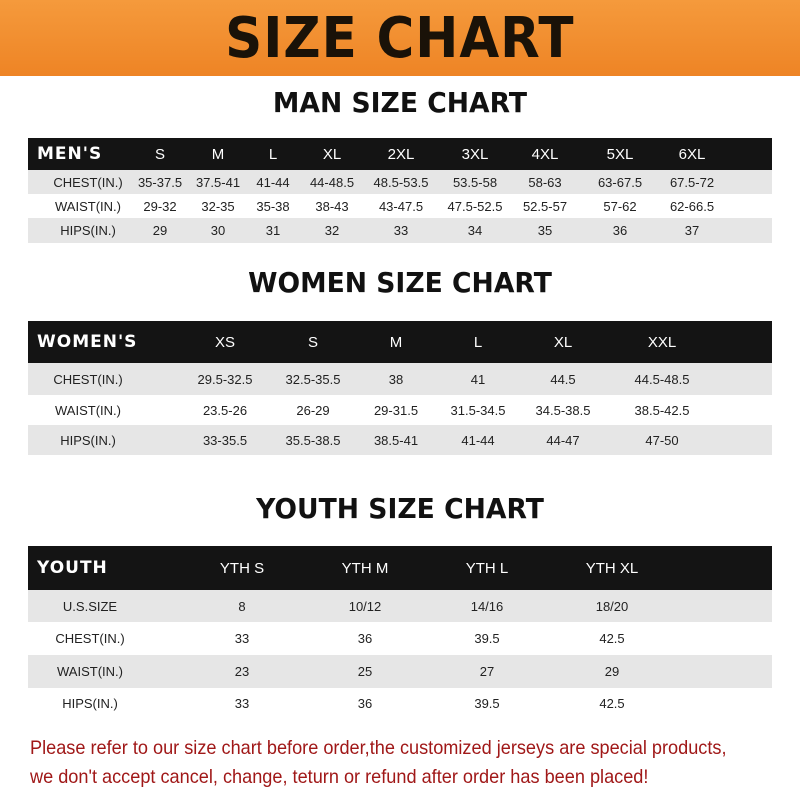 Image resolution: width=800 pixels, height=800 pixels. What do you see at coordinates (242, 671) in the screenshot?
I see `measurement-cell: 23` at bounding box center [242, 671].